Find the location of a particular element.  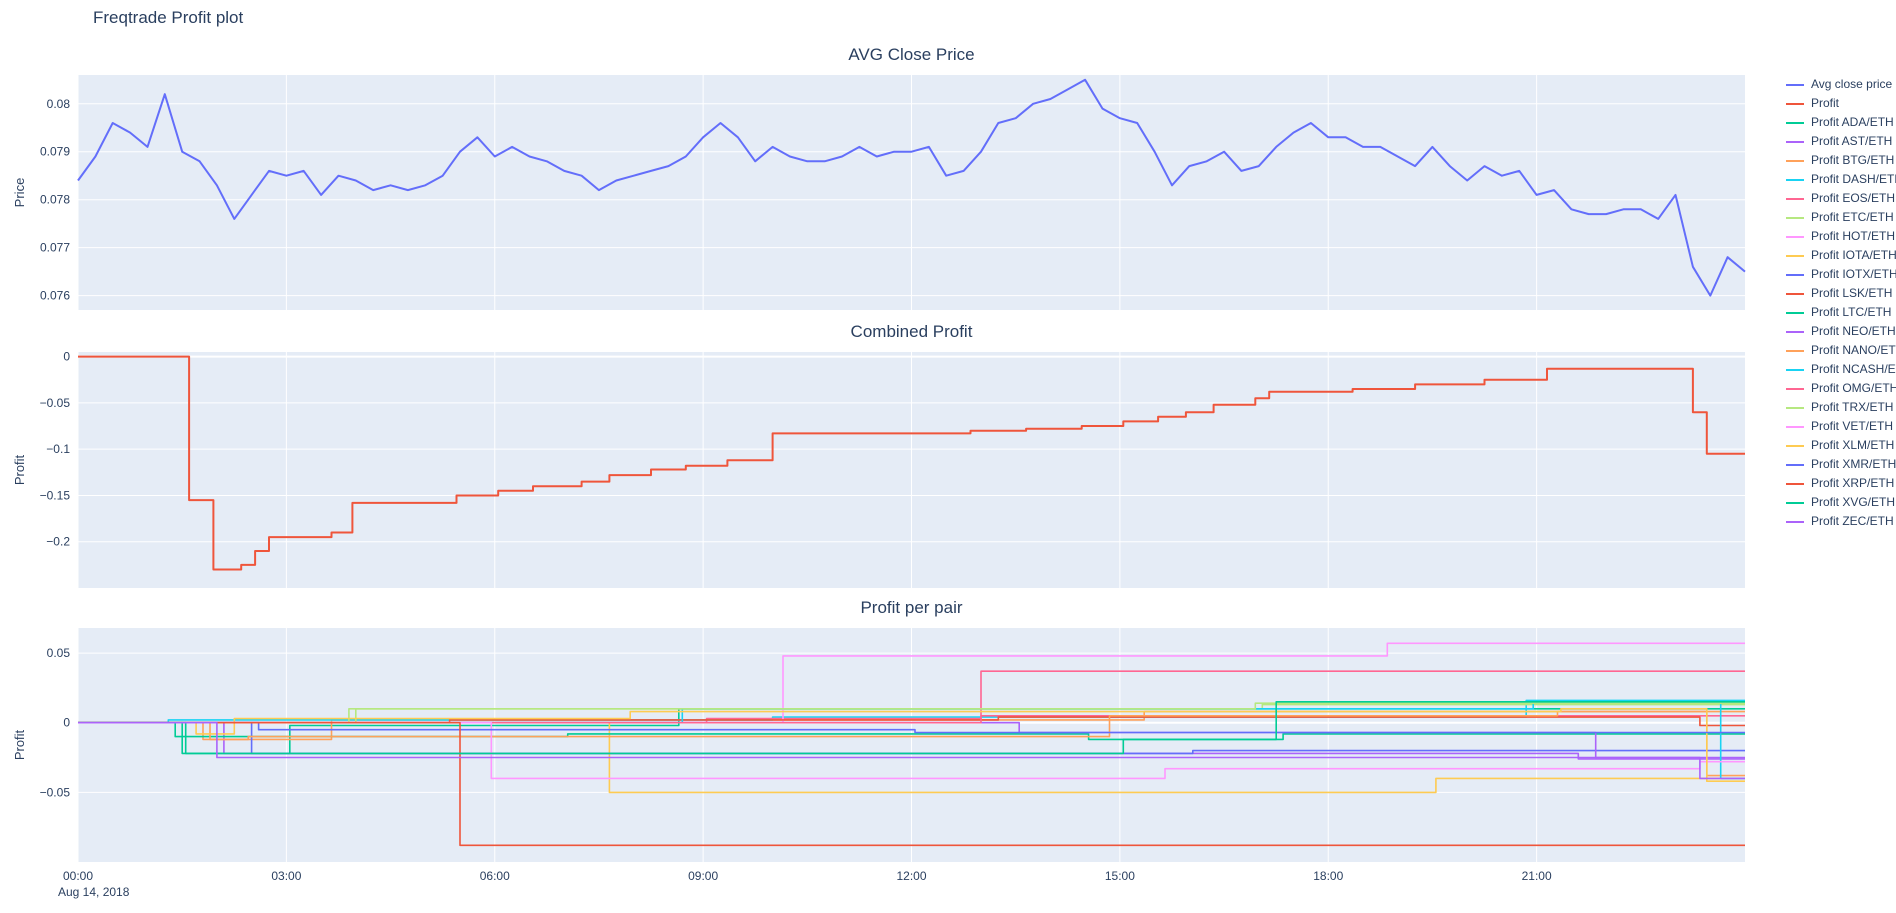

legend-label: Profit XLM/ETH is located at coordinates (1853, 445).